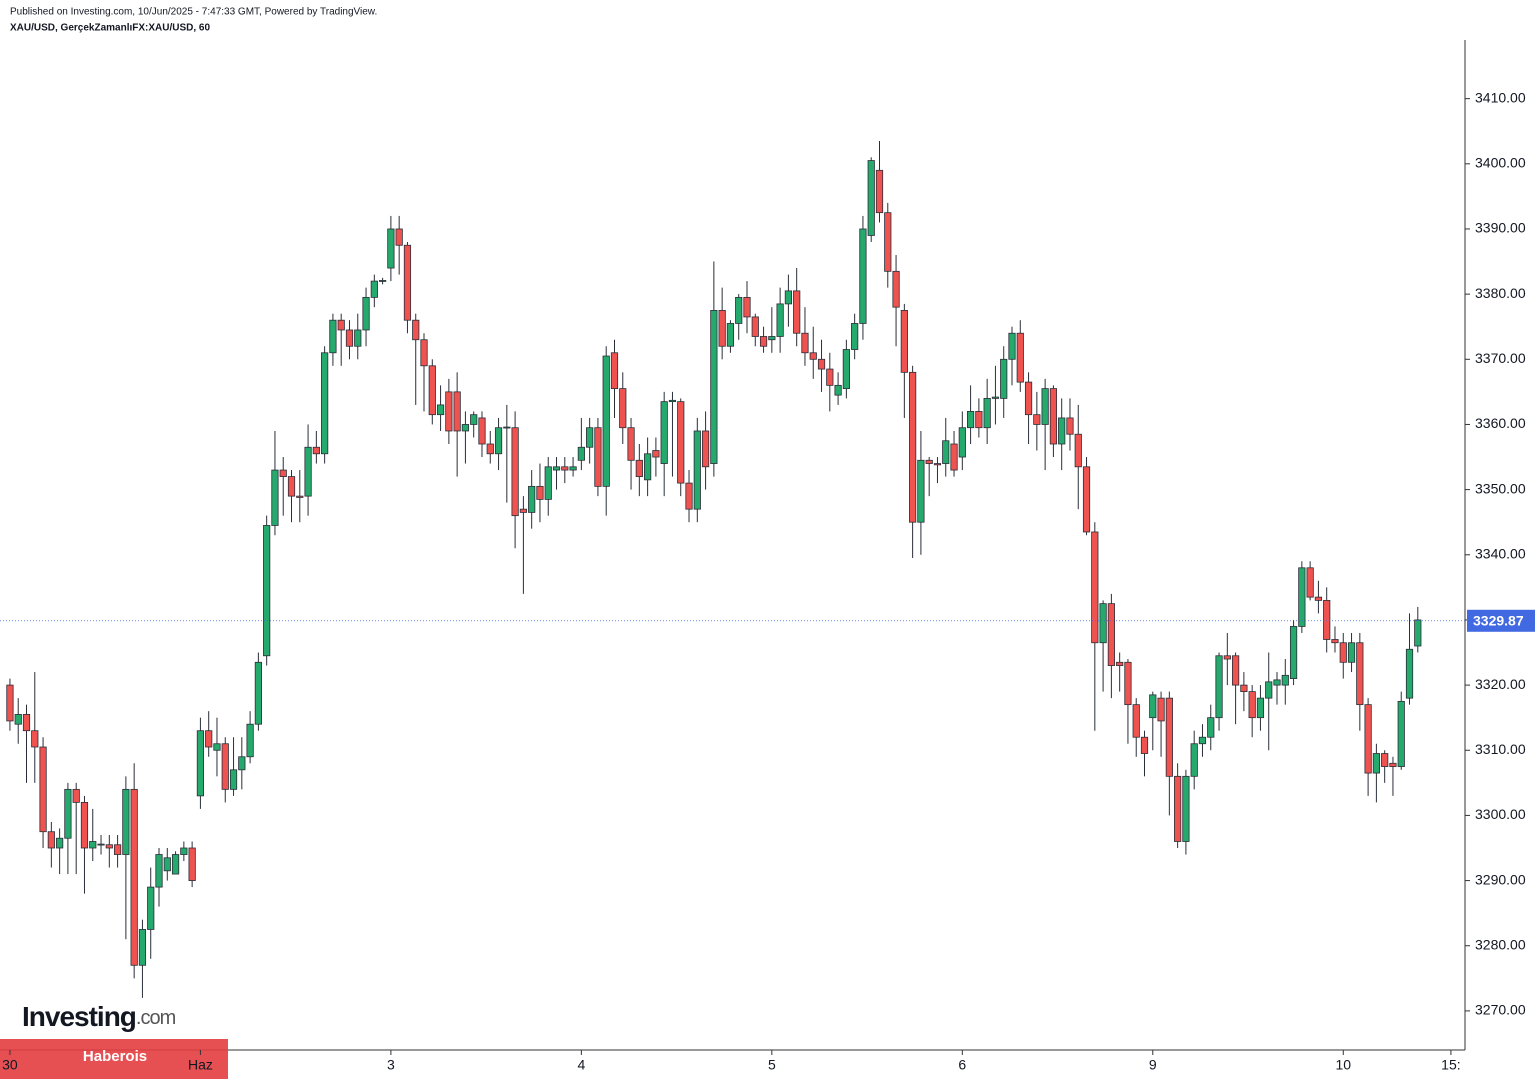 The image size is (1540, 1080). What do you see at coordinates (1450, 1065) in the screenshot?
I see `x-tick-label: 15:` at bounding box center [1450, 1065].